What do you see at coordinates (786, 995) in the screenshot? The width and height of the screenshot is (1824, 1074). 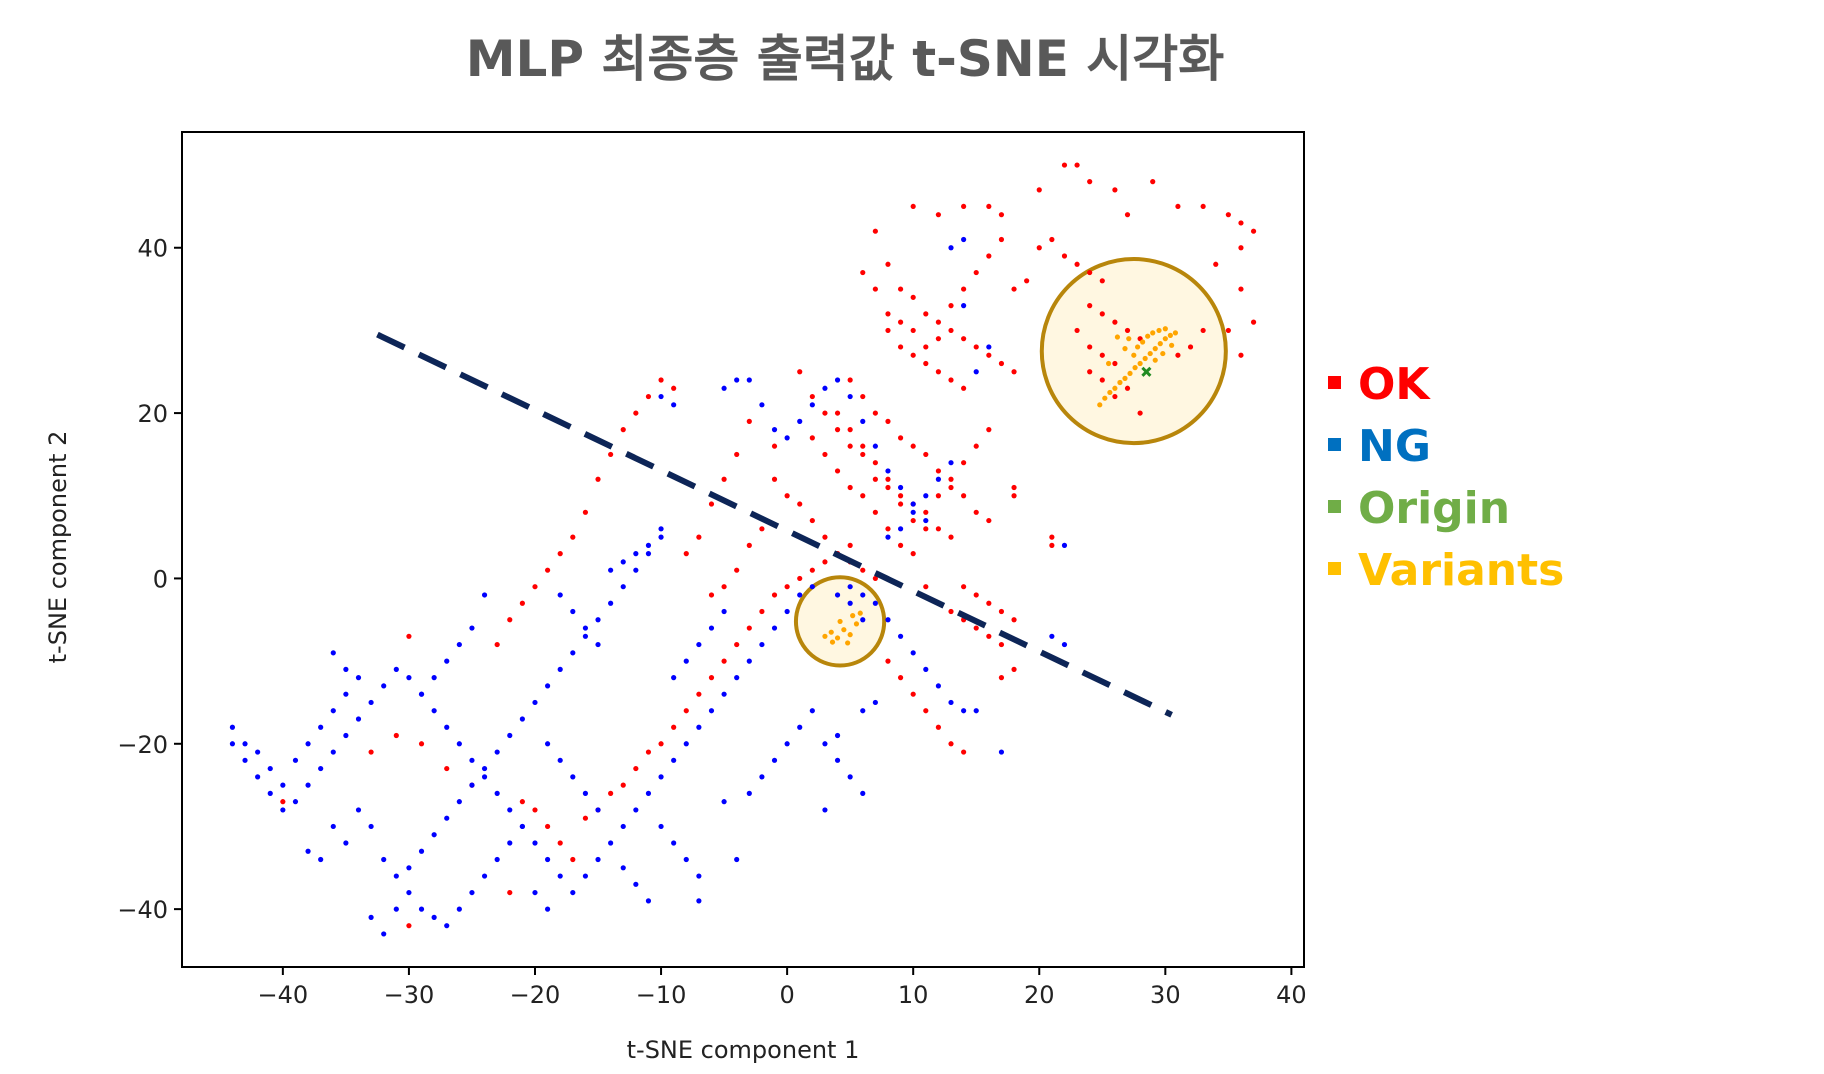 I see `x-tick-label: 0` at bounding box center [786, 995].